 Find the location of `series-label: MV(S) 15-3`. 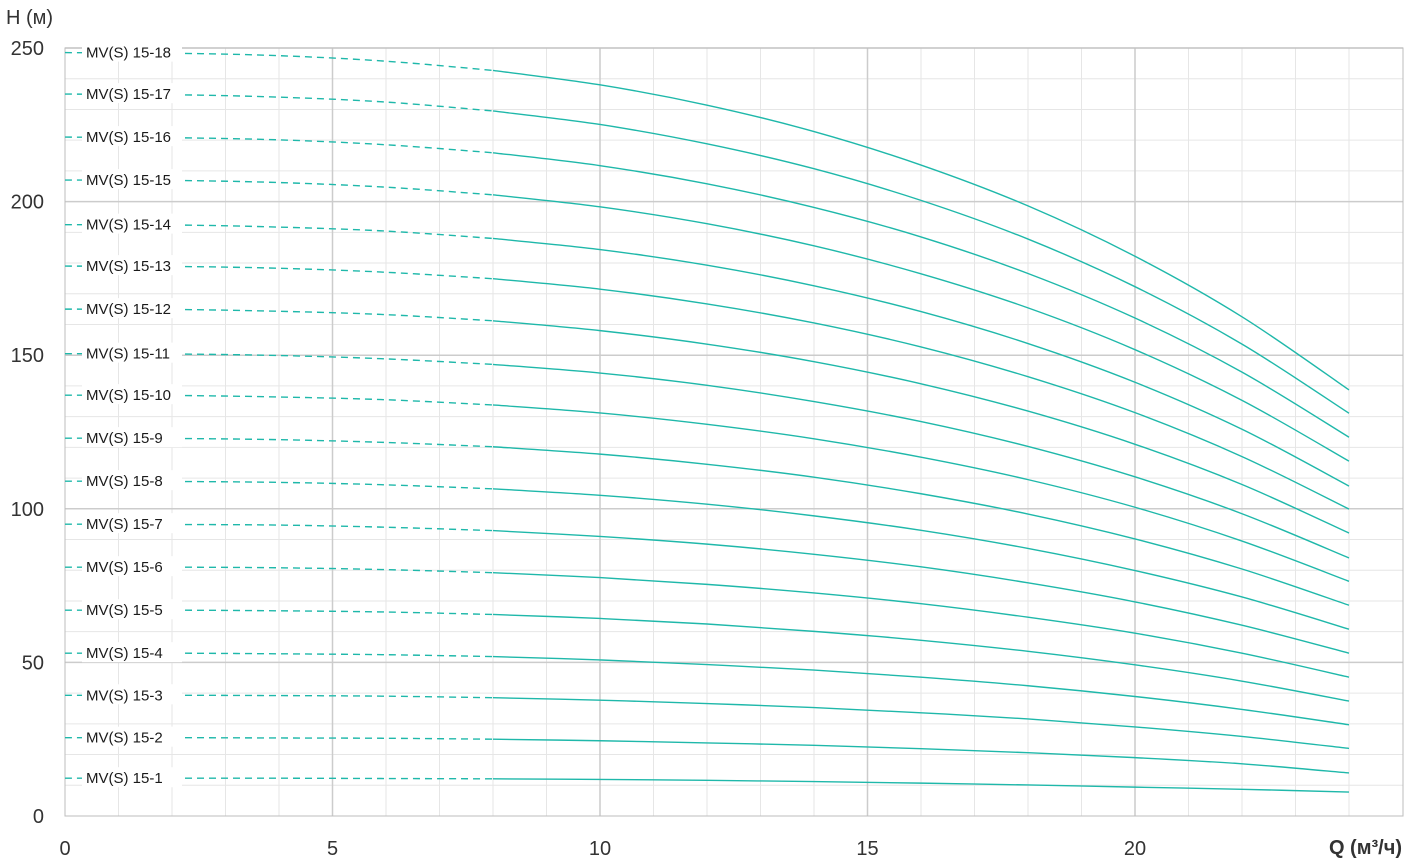

series-label: MV(S) 15-3 is located at coordinates (124, 695).